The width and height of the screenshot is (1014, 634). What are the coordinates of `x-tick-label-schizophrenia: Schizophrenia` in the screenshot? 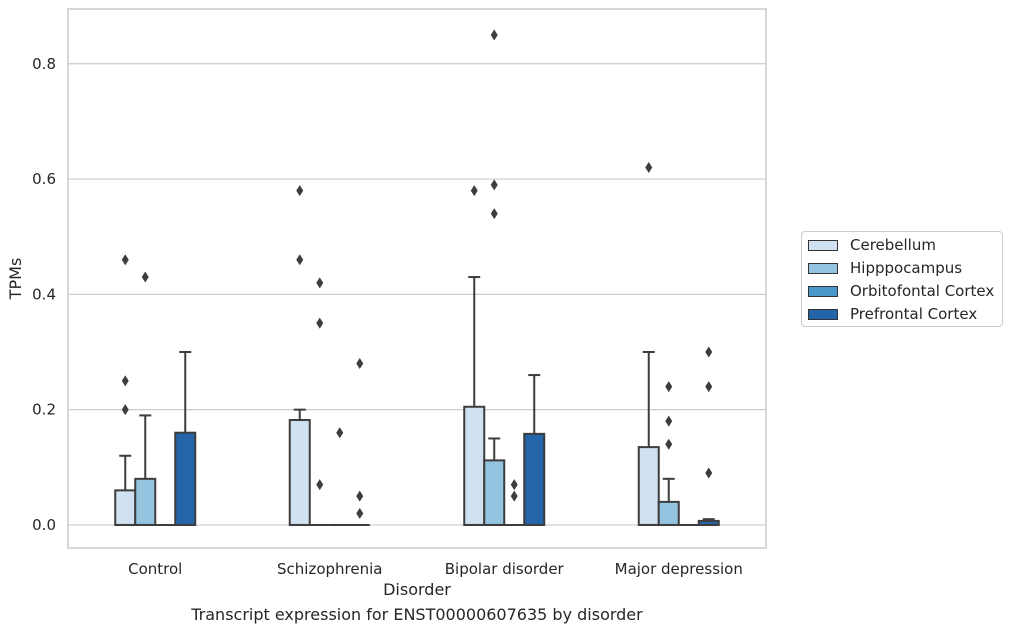 It's located at (329, 569).